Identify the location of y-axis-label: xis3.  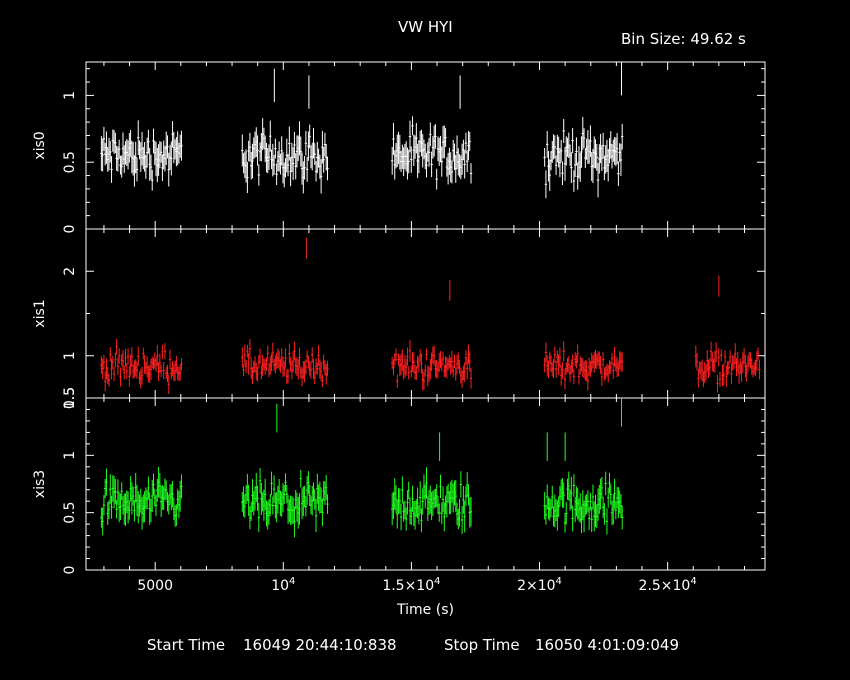
(40, 484).